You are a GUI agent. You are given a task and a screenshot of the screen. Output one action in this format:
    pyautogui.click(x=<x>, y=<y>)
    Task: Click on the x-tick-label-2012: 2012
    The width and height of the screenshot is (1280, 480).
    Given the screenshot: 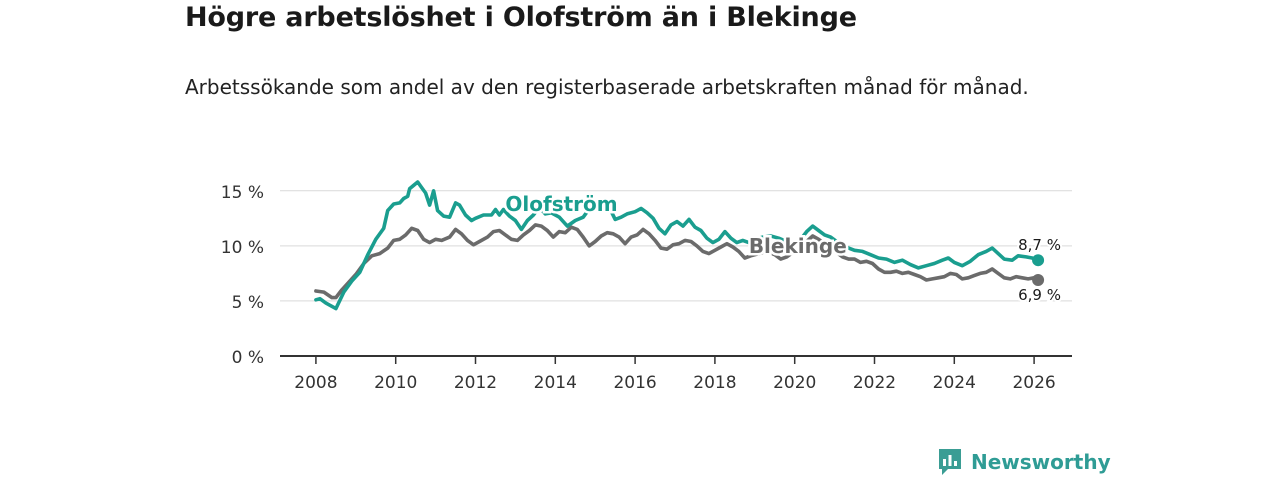 What is the action you would take?
    pyautogui.click(x=475, y=383)
    